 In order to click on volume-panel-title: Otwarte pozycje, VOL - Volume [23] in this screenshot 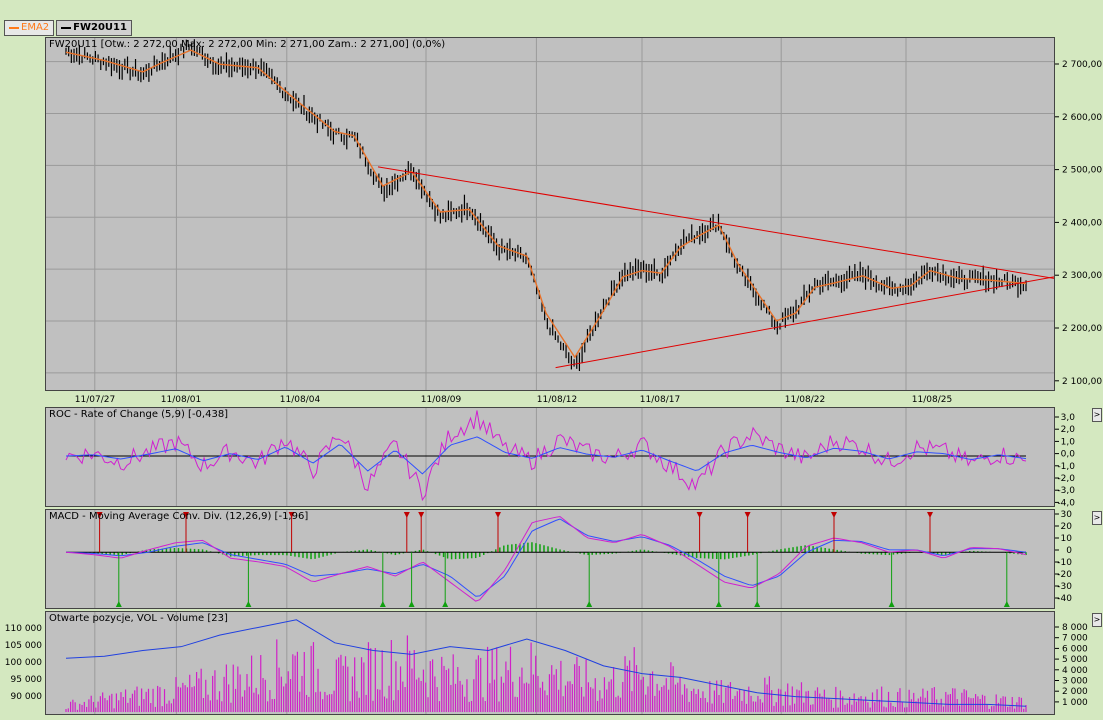, I will do `click(138, 618)`.